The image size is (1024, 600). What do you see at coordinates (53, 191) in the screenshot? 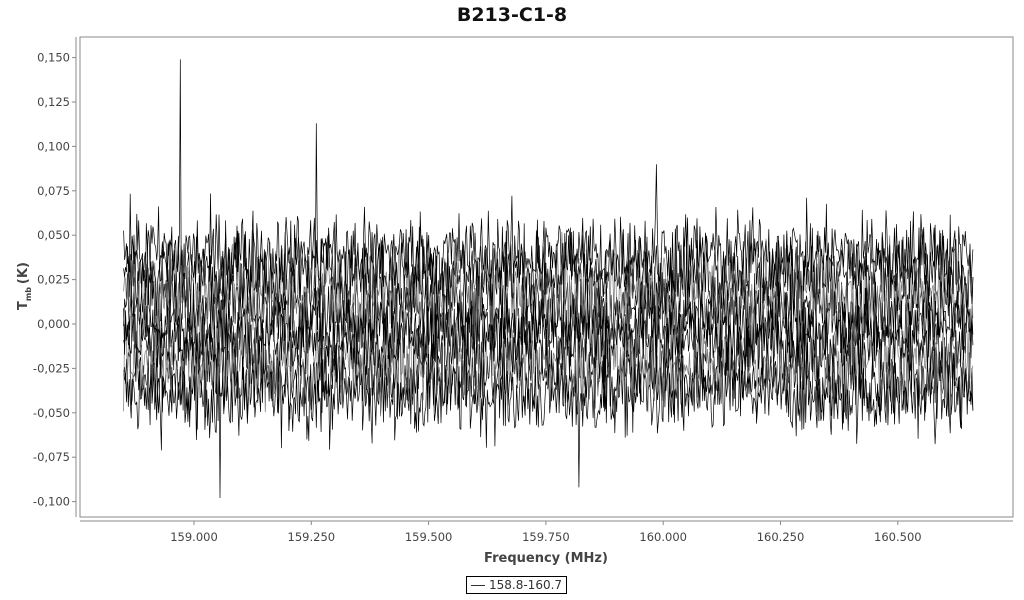
I see `y-tick-label: 0,075` at bounding box center [53, 191].